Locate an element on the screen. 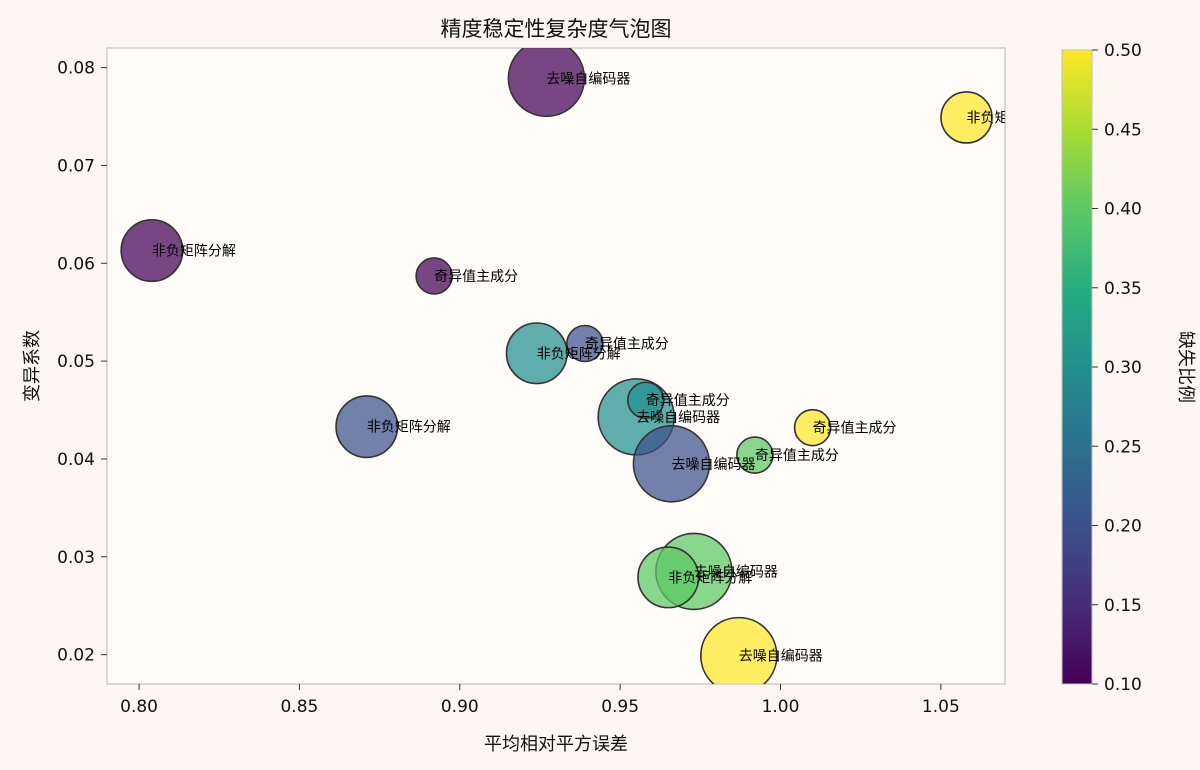 The height and width of the screenshot is (770, 1200). y-tick-label: 0.04 is located at coordinates (76, 460).